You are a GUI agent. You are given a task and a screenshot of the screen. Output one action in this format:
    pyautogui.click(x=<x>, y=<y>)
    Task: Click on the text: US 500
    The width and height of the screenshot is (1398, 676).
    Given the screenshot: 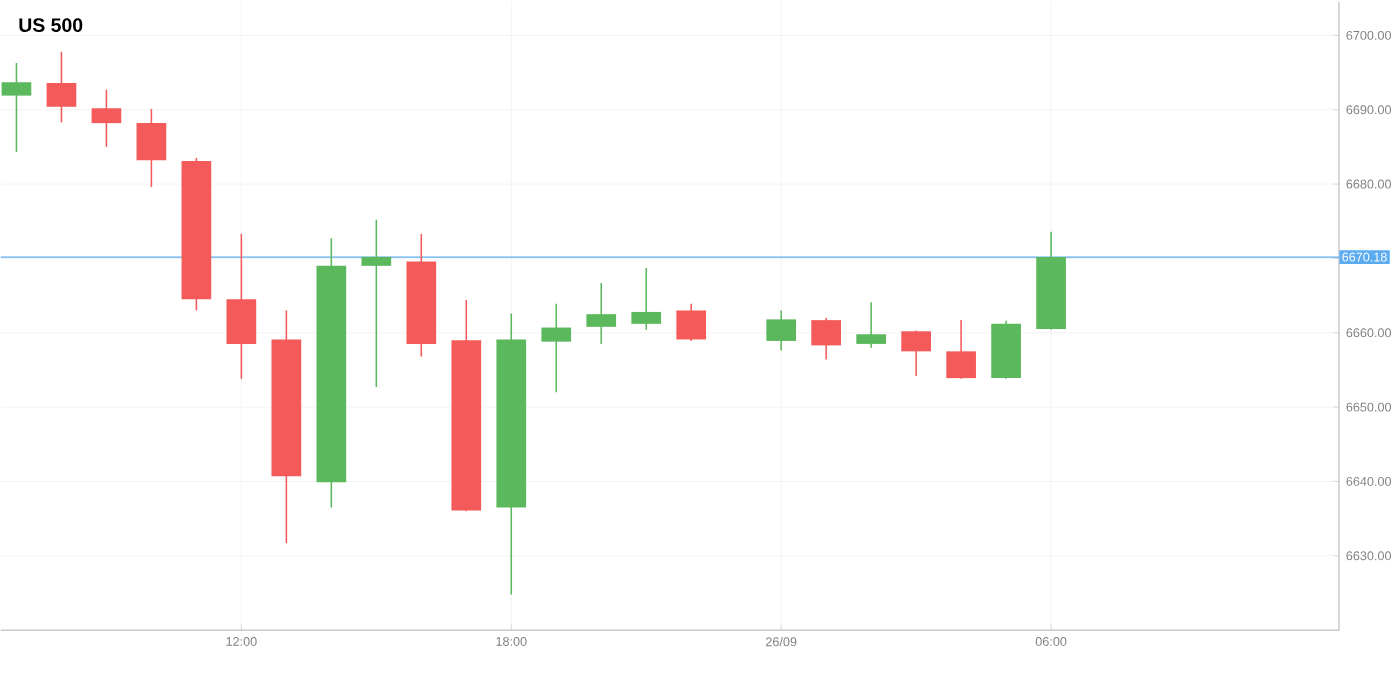 What is the action you would take?
    pyautogui.click(x=51, y=24)
    